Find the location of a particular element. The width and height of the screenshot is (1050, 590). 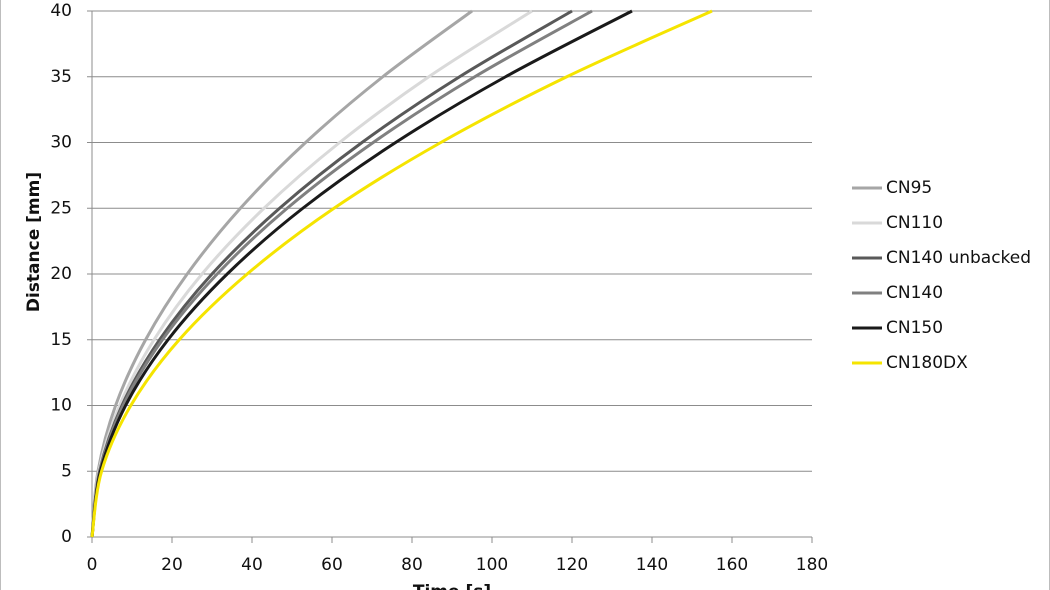

legend-label: CN140 is located at coordinates (914, 293).